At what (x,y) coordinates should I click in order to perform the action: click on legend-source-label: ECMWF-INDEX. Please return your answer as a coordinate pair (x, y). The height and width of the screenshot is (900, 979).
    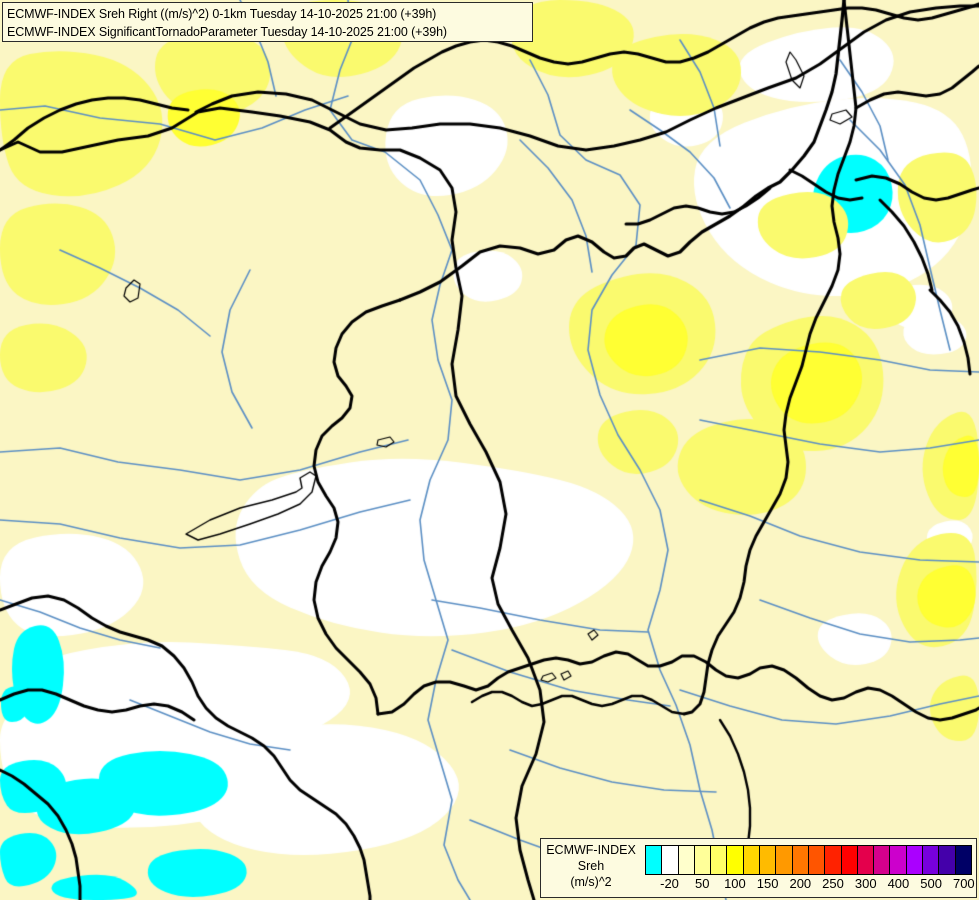
    Looking at the image, I should click on (591, 850).